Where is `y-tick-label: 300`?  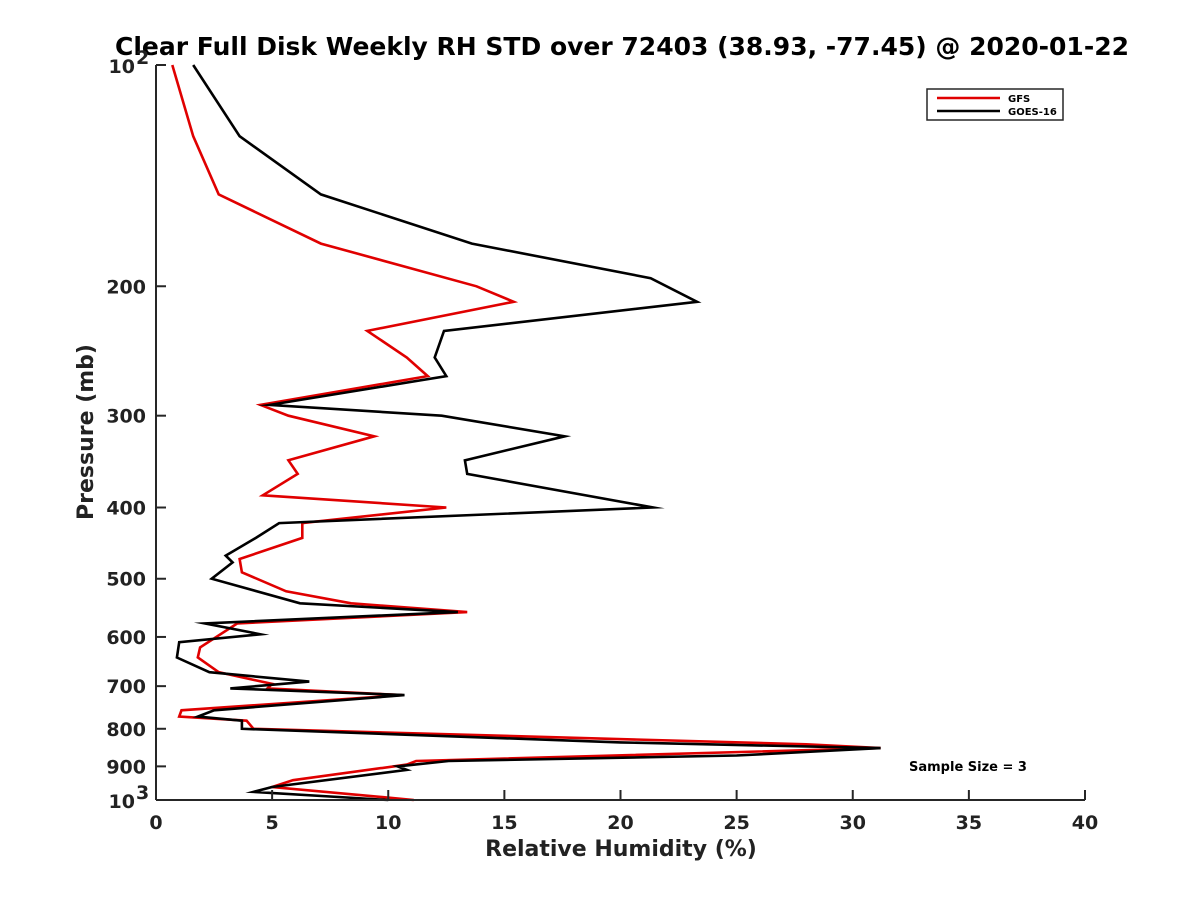 y-tick-label: 300 is located at coordinates (126, 417).